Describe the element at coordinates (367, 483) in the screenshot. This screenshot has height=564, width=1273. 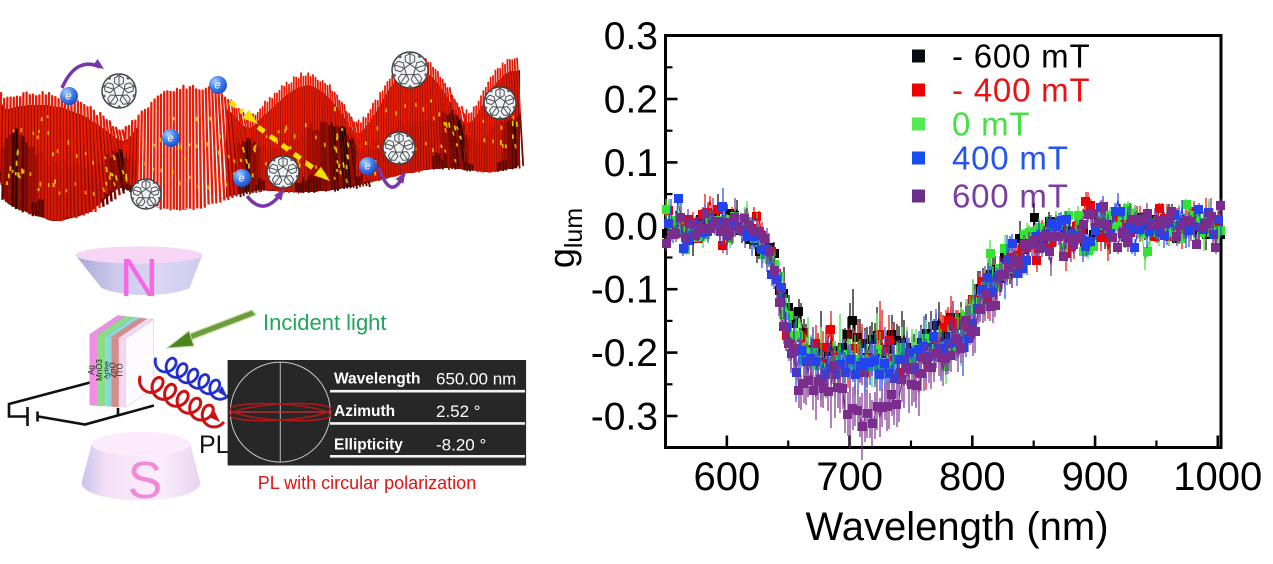
I see `svg-text: PL with circular polarization` at that location.